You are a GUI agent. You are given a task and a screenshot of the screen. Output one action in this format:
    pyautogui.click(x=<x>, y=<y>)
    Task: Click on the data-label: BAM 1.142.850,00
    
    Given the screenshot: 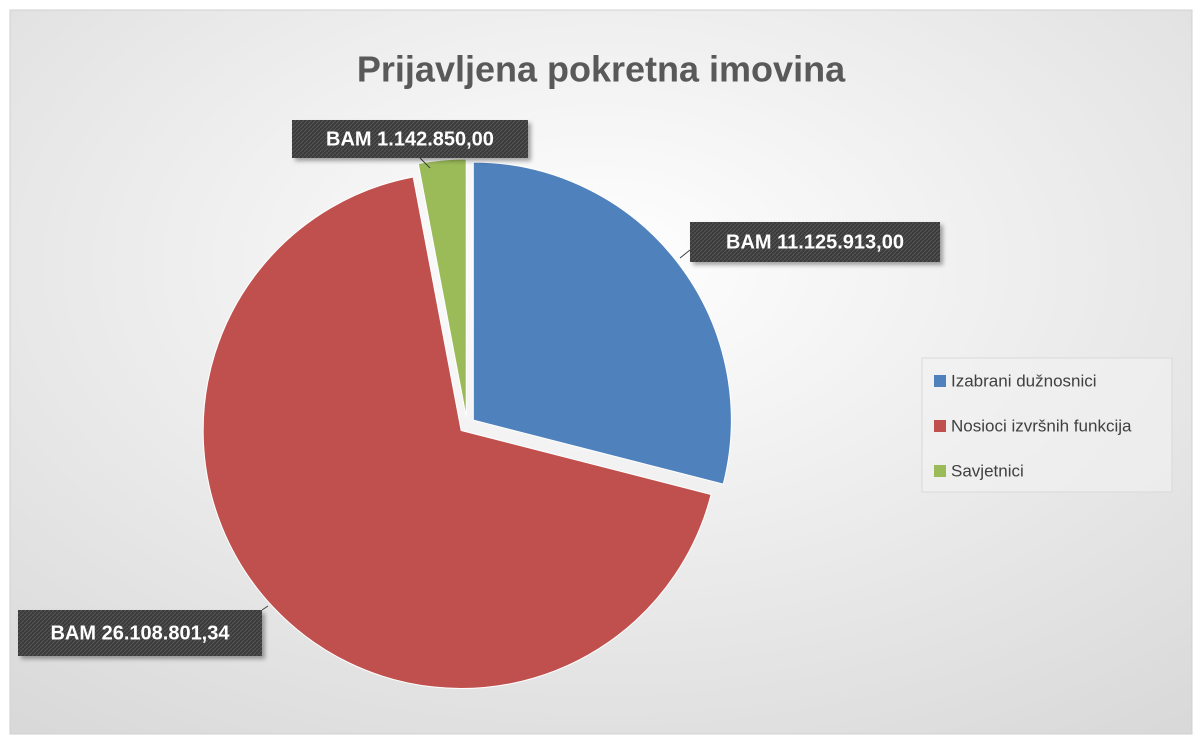 What is the action you would take?
    pyautogui.click(x=410, y=139)
    